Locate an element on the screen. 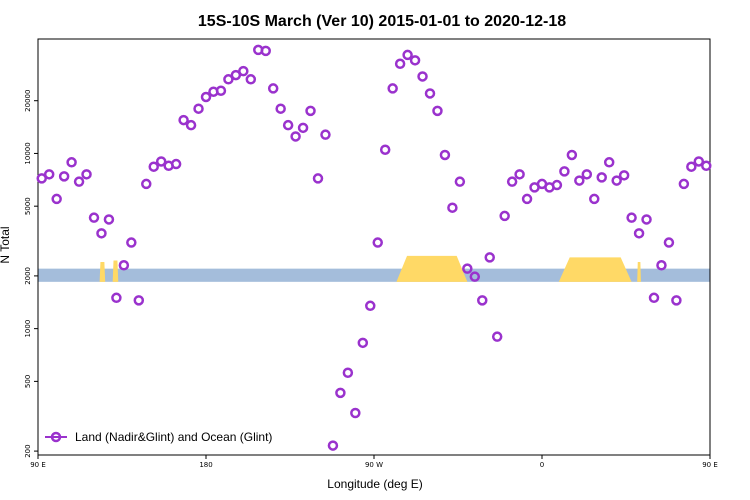 This screenshot has height=500, width=750. y-tick-label: 5000 is located at coordinates (28, 206).